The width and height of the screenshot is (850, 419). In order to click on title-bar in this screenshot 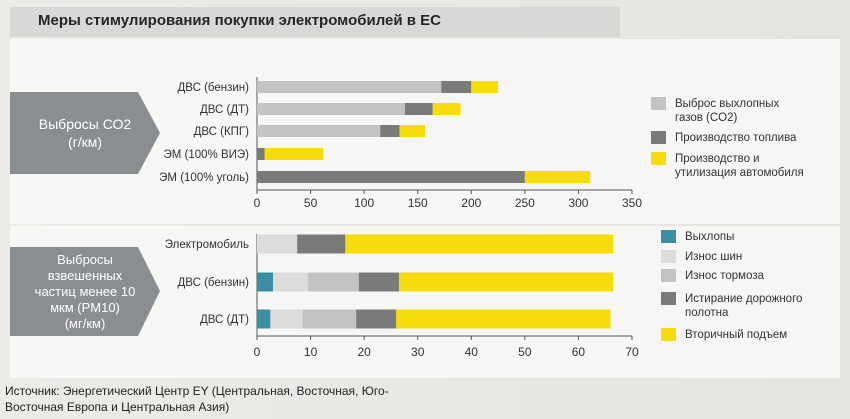, I will do `click(315, 22)`.